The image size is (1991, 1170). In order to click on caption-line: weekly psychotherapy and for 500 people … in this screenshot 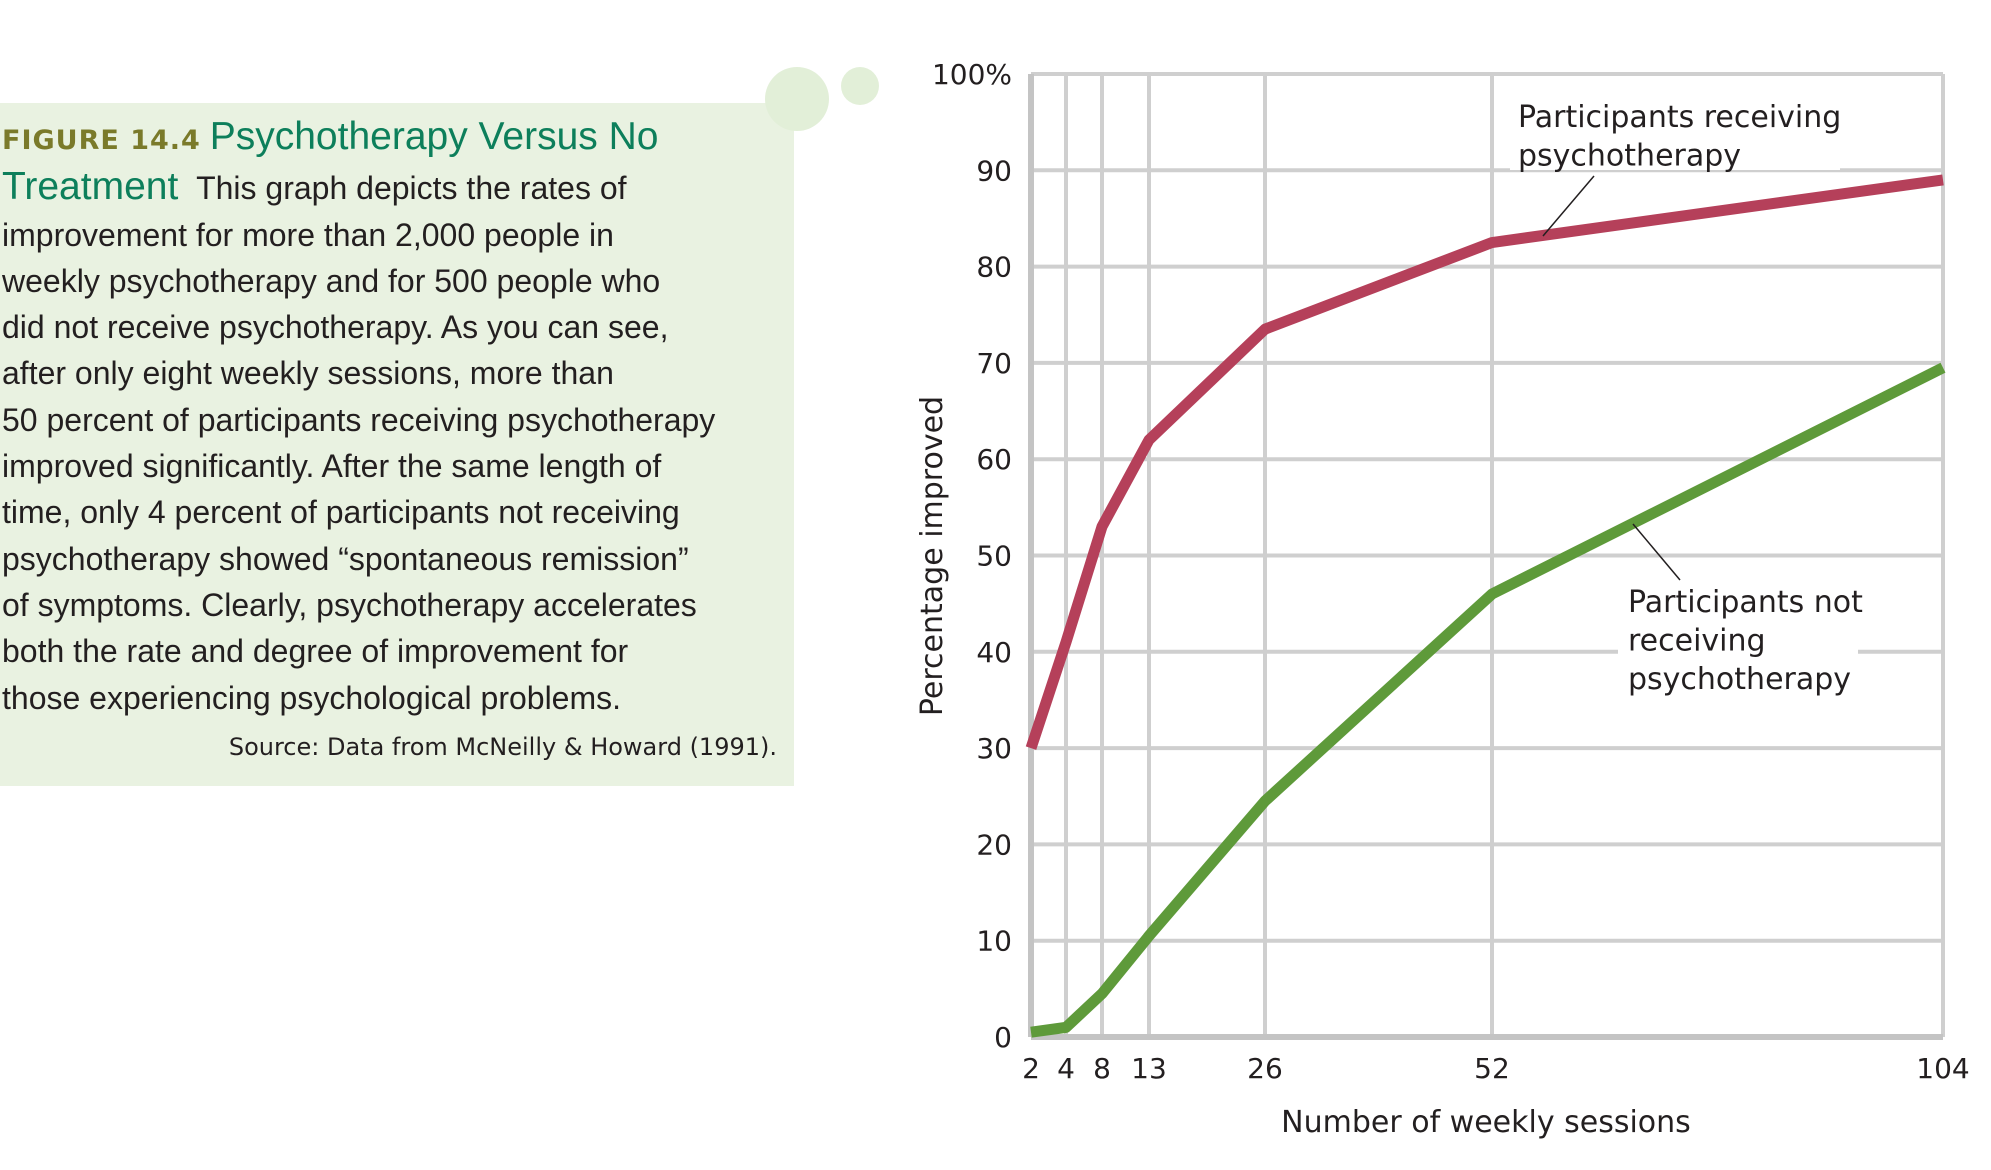, I will do `click(331, 280)`.